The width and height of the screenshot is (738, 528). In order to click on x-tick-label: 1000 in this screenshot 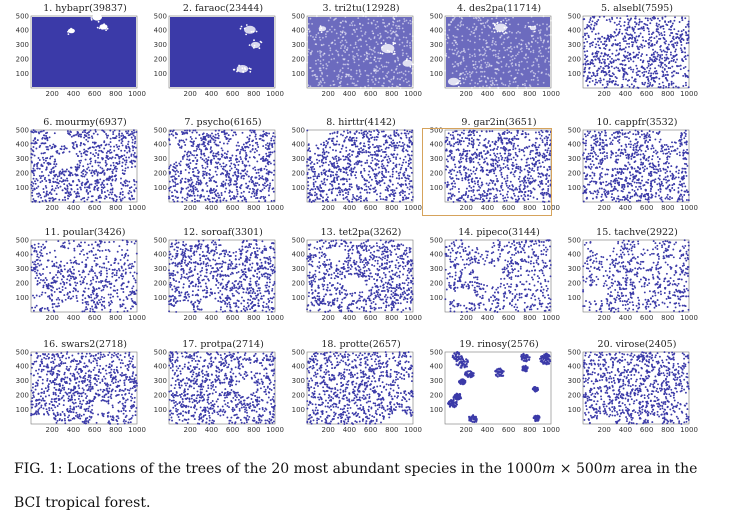, I will do `click(551, 94)`.